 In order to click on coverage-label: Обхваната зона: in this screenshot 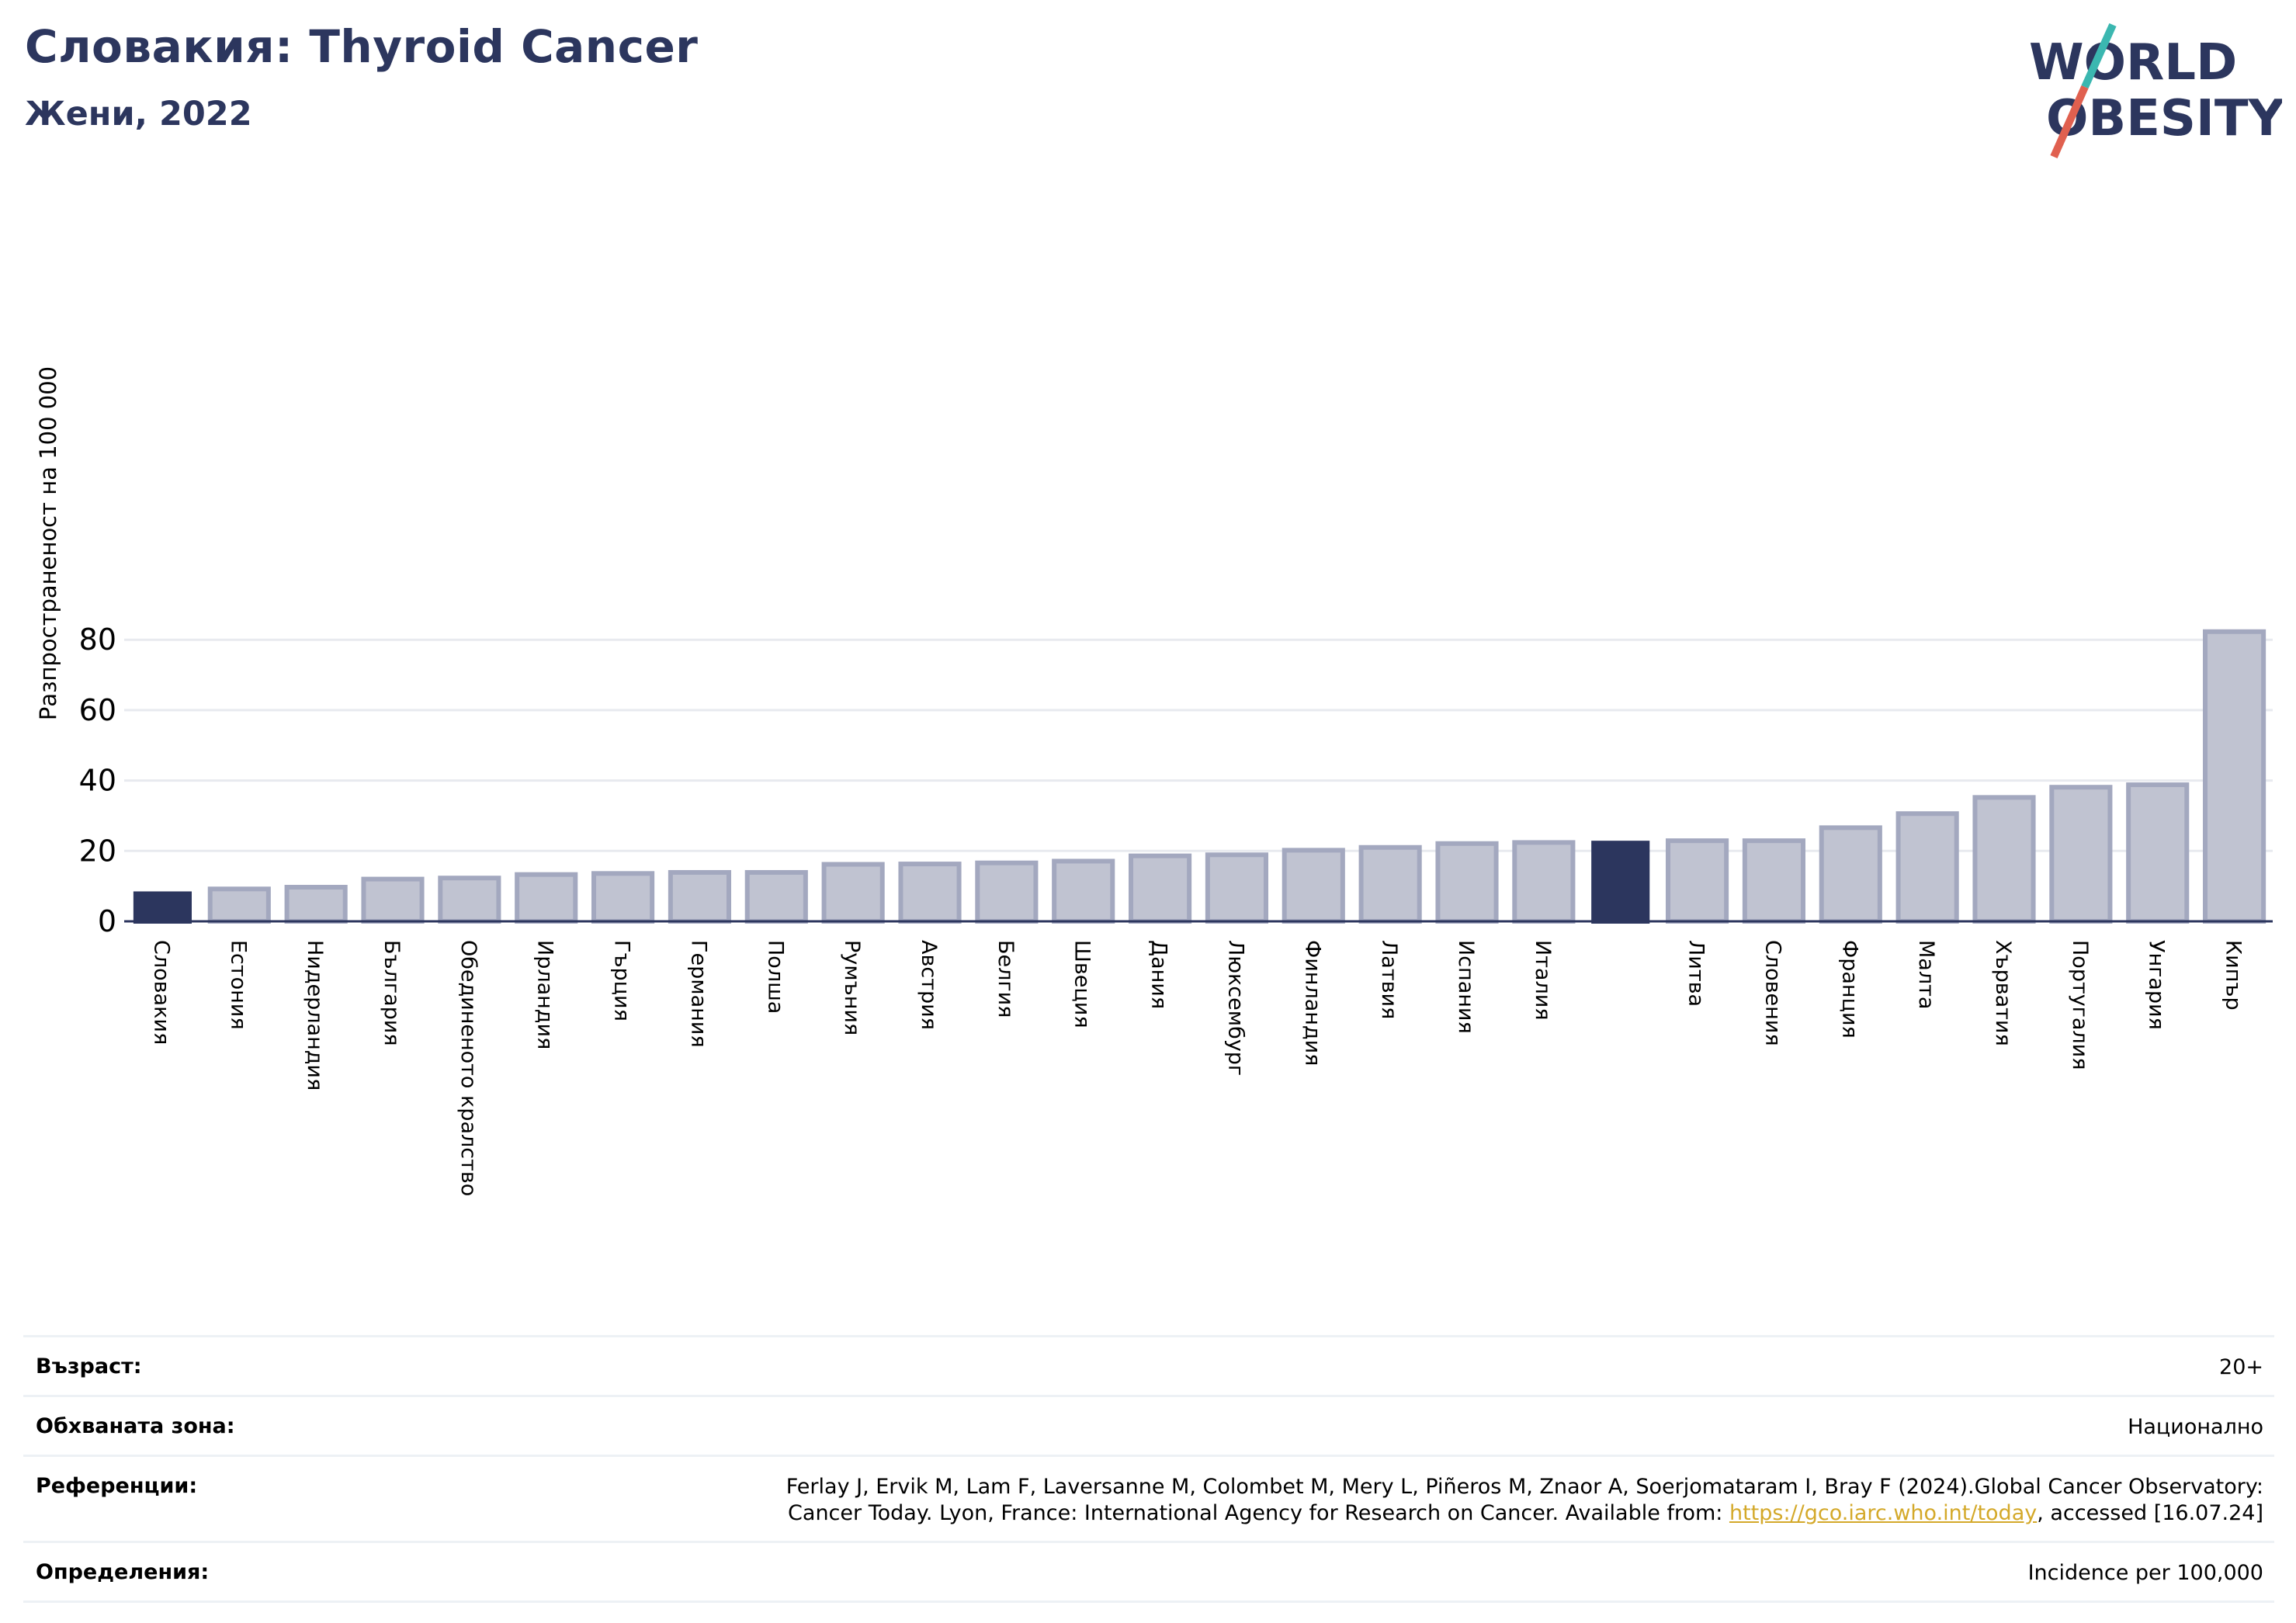, I will do `click(135, 1426)`.